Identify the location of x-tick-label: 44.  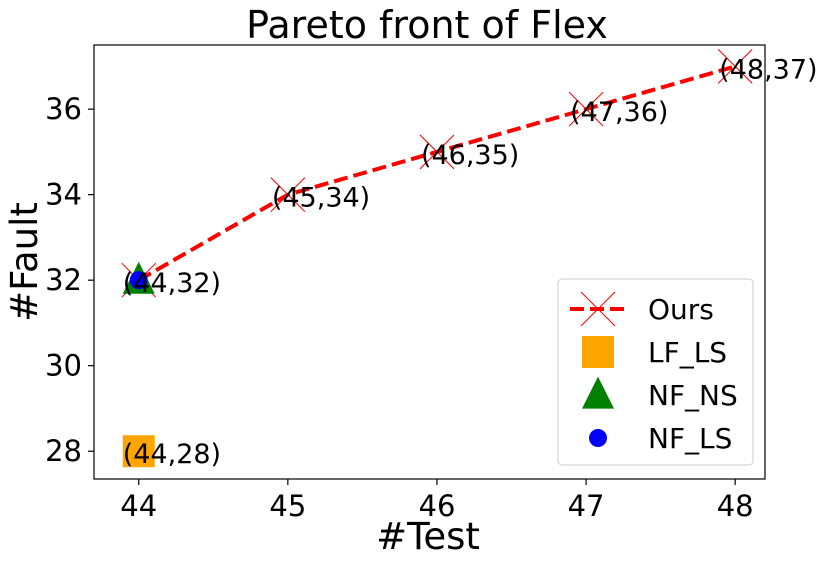
(138, 506).